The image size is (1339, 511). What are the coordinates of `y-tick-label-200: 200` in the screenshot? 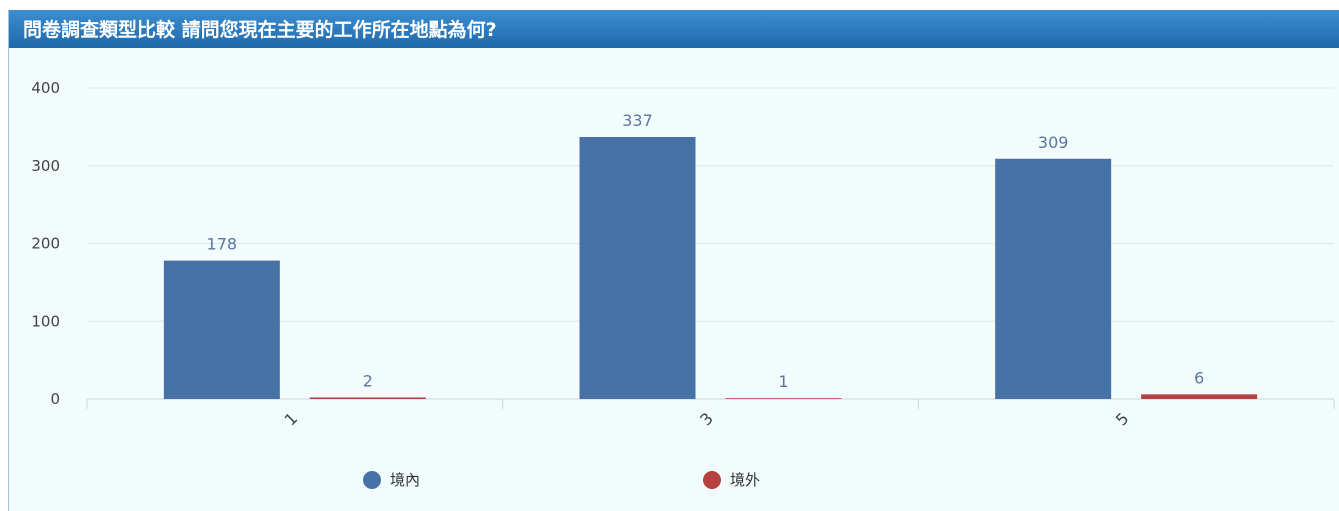 It's located at (45, 244).